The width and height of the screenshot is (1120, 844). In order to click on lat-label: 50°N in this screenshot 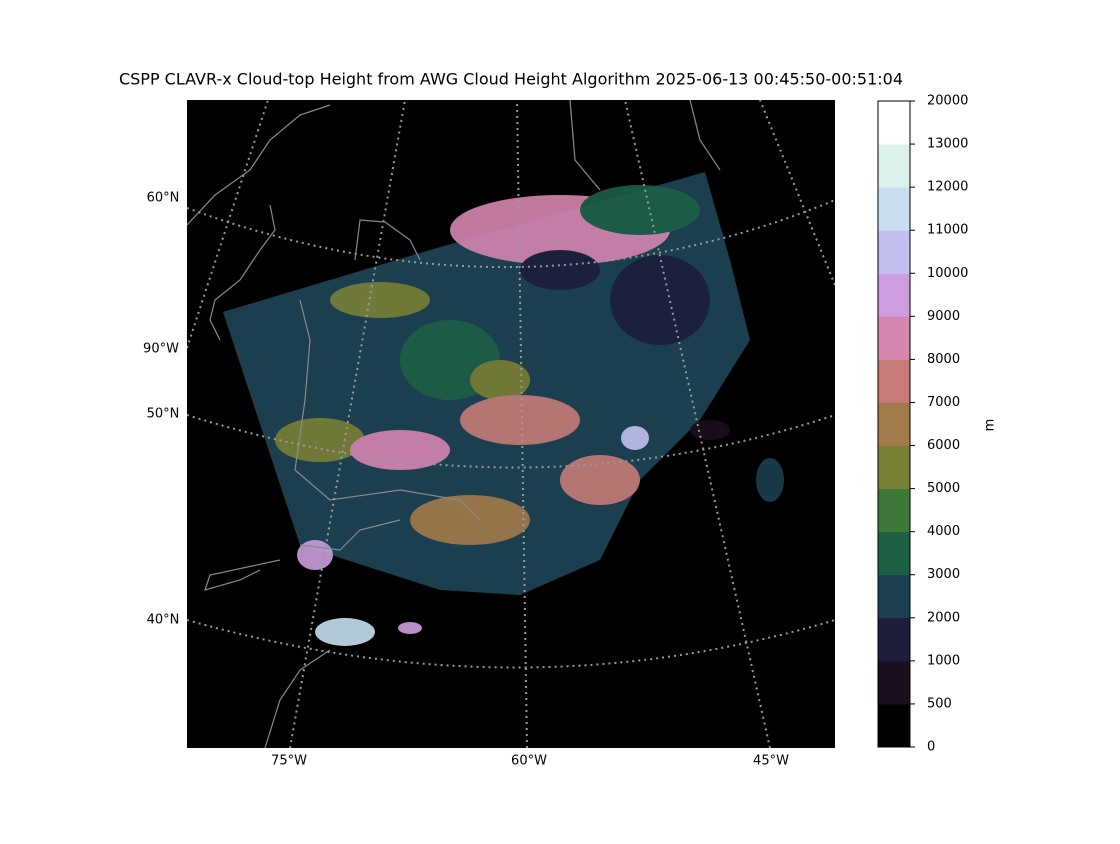, I will do `click(163, 414)`.